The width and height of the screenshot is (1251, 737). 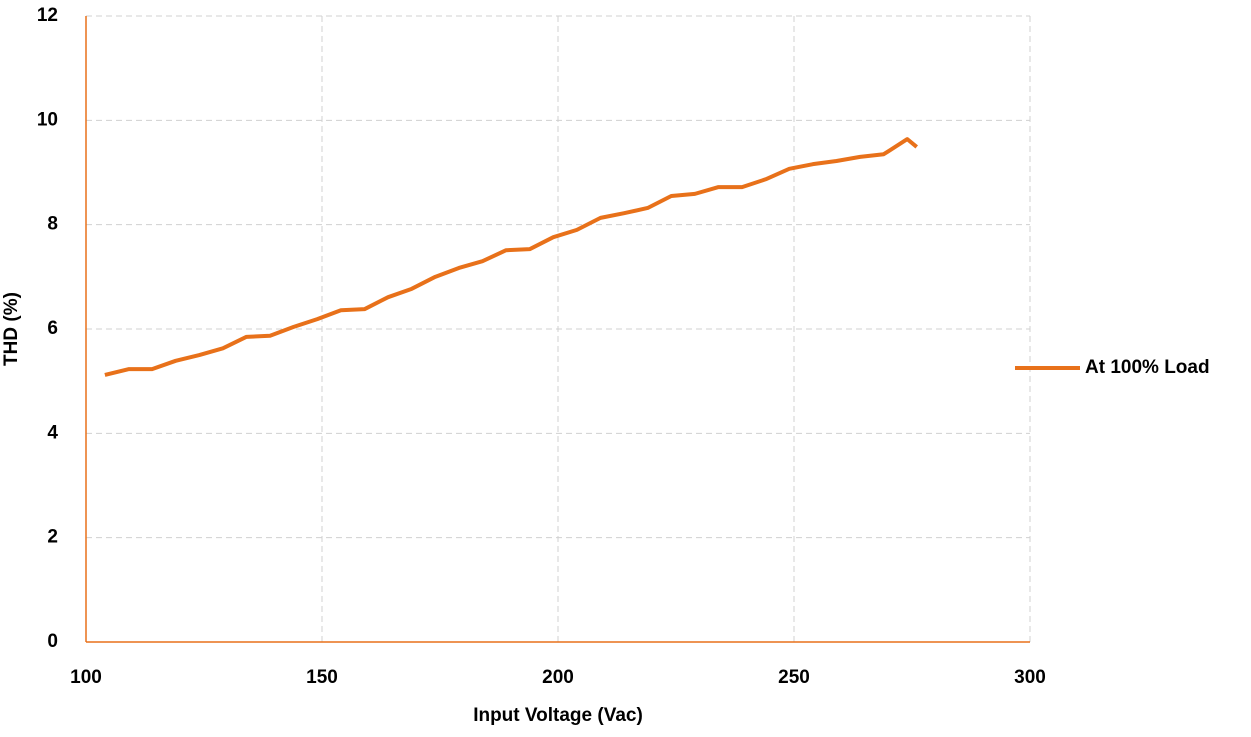 I want to click on x-tick-label: 300, so click(x=1030, y=677).